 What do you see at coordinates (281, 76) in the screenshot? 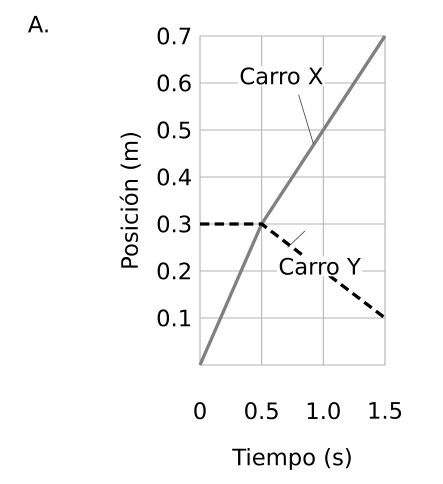
I see `series-label: Carro X` at bounding box center [281, 76].